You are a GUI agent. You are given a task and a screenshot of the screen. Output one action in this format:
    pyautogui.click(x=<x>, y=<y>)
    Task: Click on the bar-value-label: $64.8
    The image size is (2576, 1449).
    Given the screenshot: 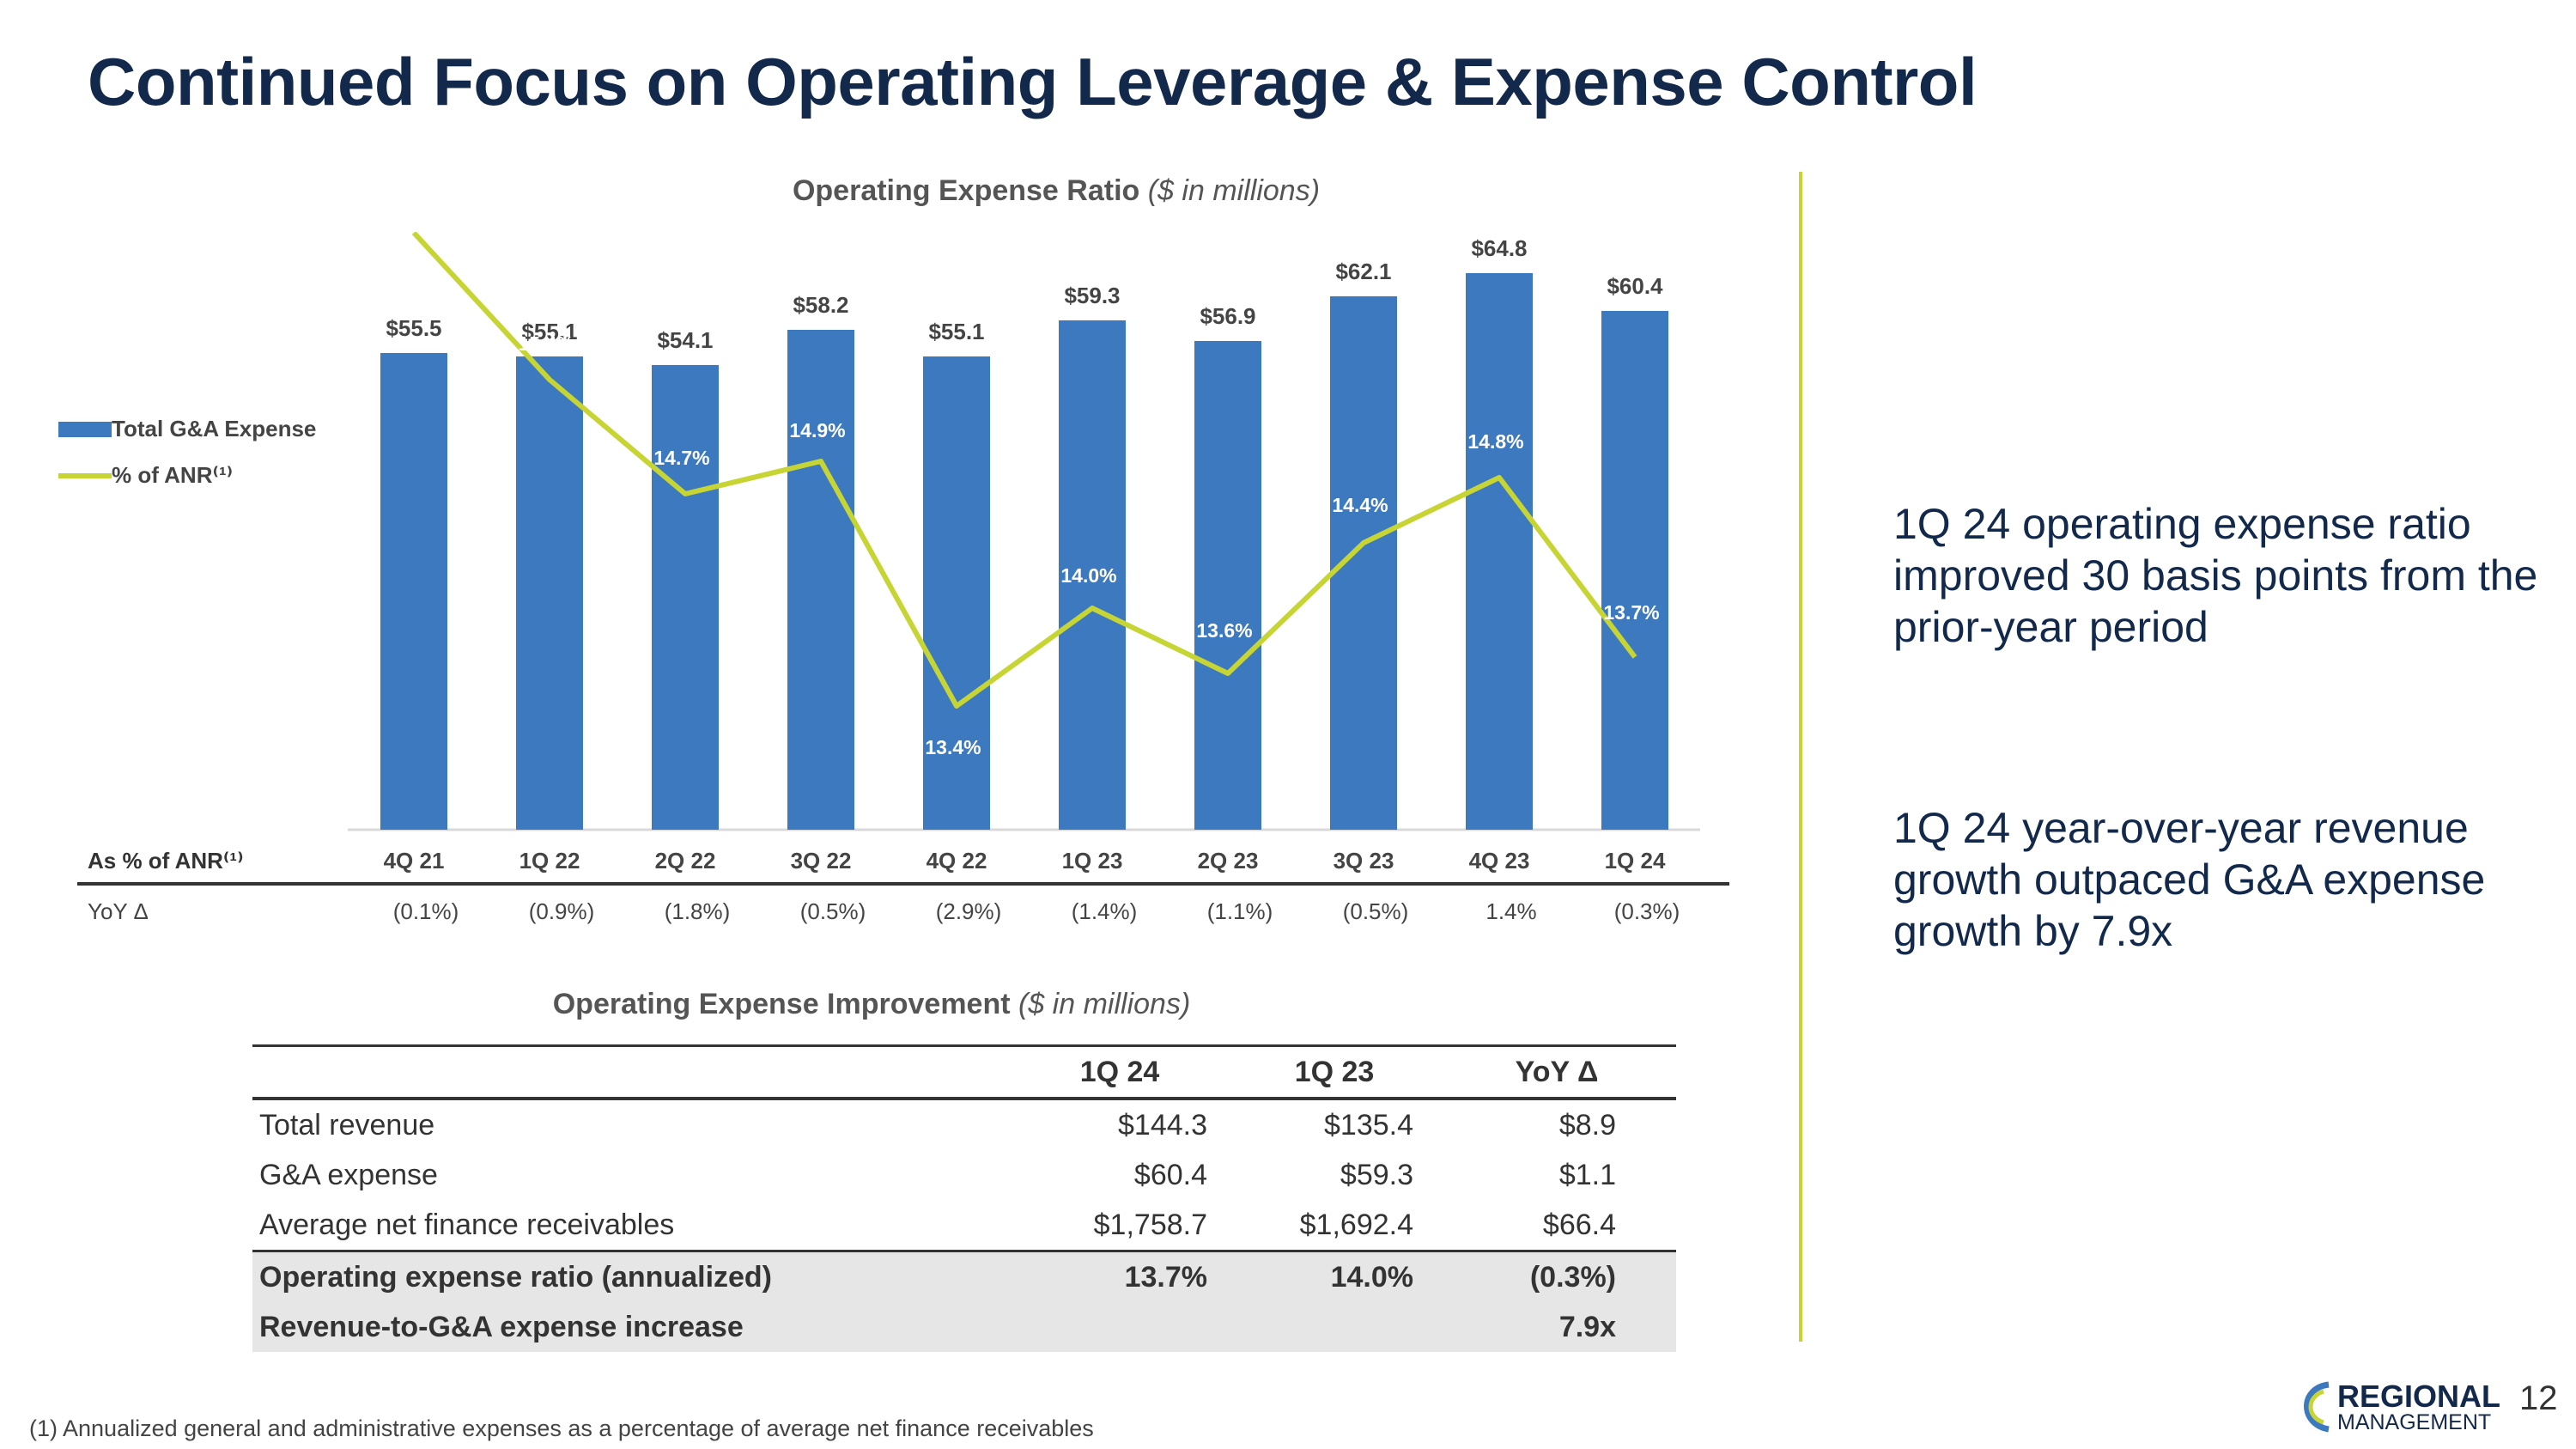 What is the action you would take?
    pyautogui.click(x=1499, y=248)
    